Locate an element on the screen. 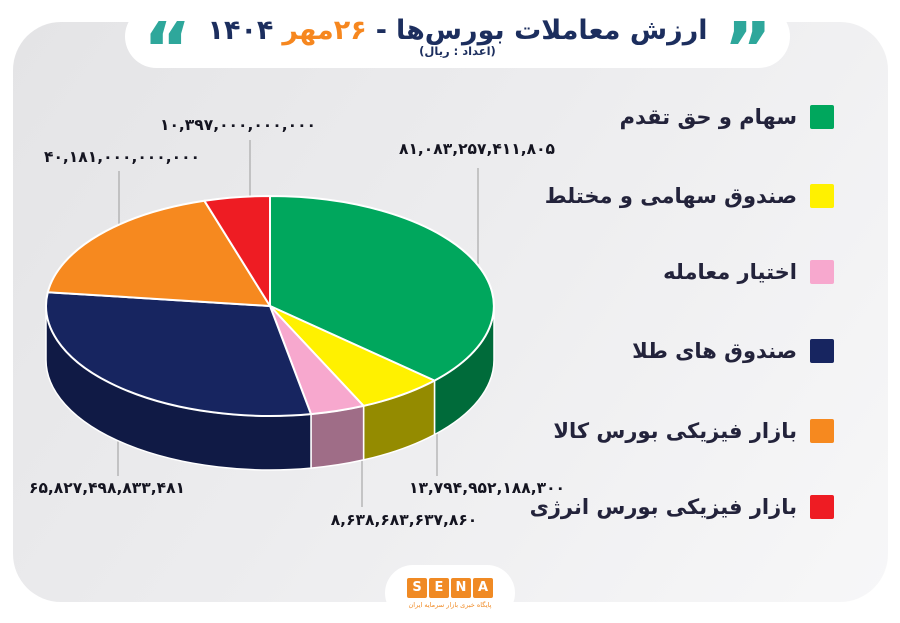 Image resolution: width=900 pixels, height=623 pixels. quote-open-icon: “ is located at coordinates (167, 50).